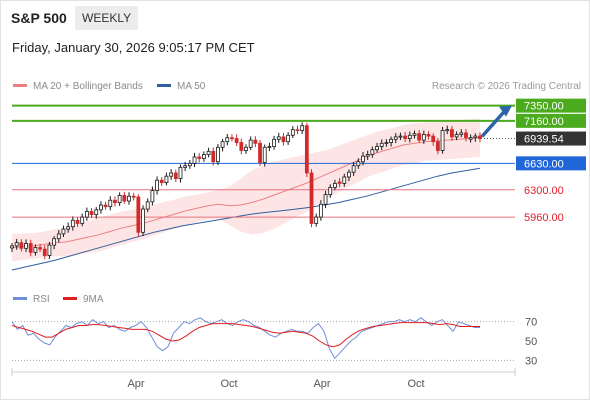 The height and width of the screenshot is (400, 590). Describe the element at coordinates (181, 86) in the screenshot. I see `legend-ma50: MA 50` at that location.